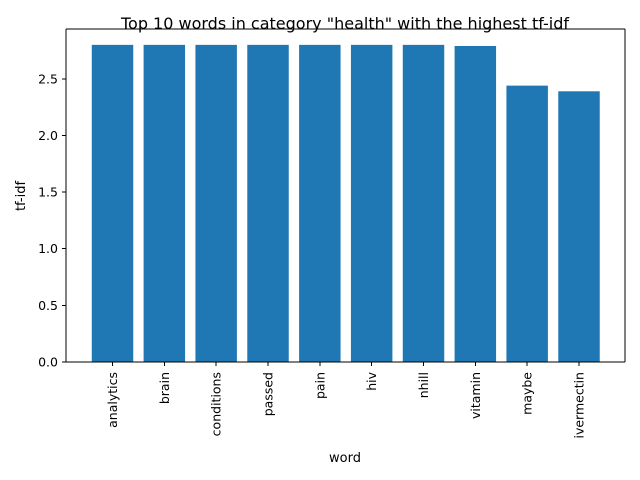 This screenshot has width=640, height=480. Describe the element at coordinates (579, 405) in the screenshot. I see `x-tick-label: ivermectin` at that location.